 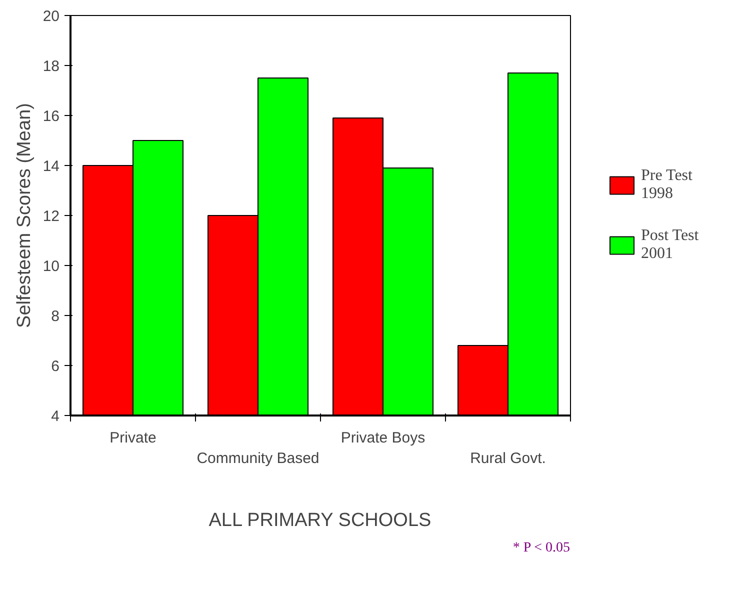 What do you see at coordinates (51, 116) in the screenshot?
I see `y-tick-label: 16` at bounding box center [51, 116].